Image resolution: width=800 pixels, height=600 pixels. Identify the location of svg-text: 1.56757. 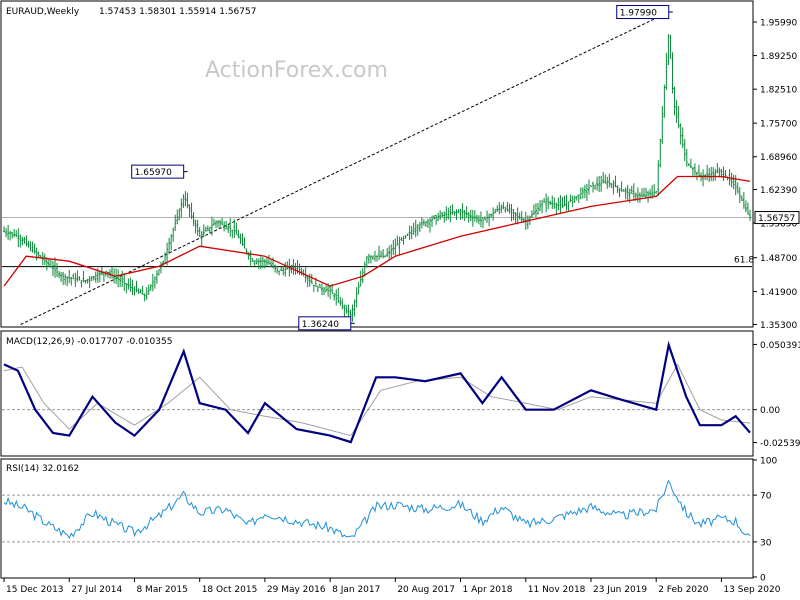
(776, 219).